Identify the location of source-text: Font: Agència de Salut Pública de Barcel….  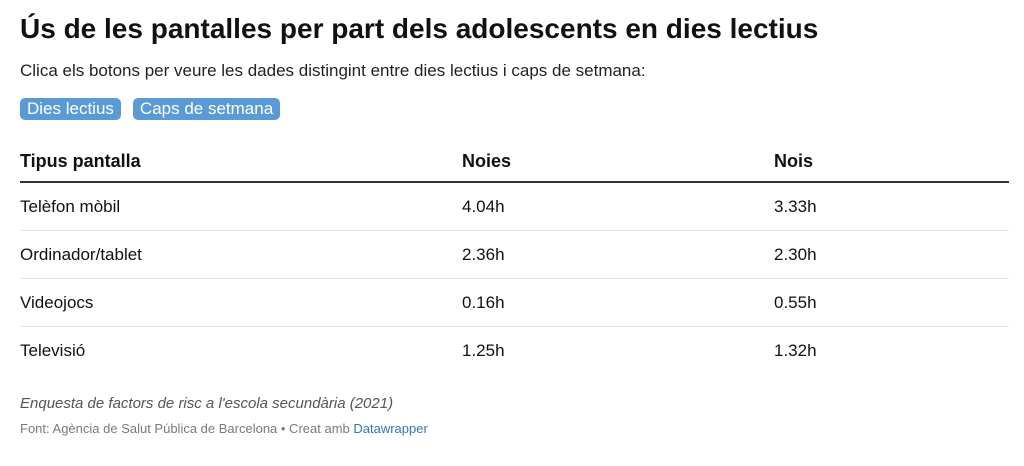
(187, 428).